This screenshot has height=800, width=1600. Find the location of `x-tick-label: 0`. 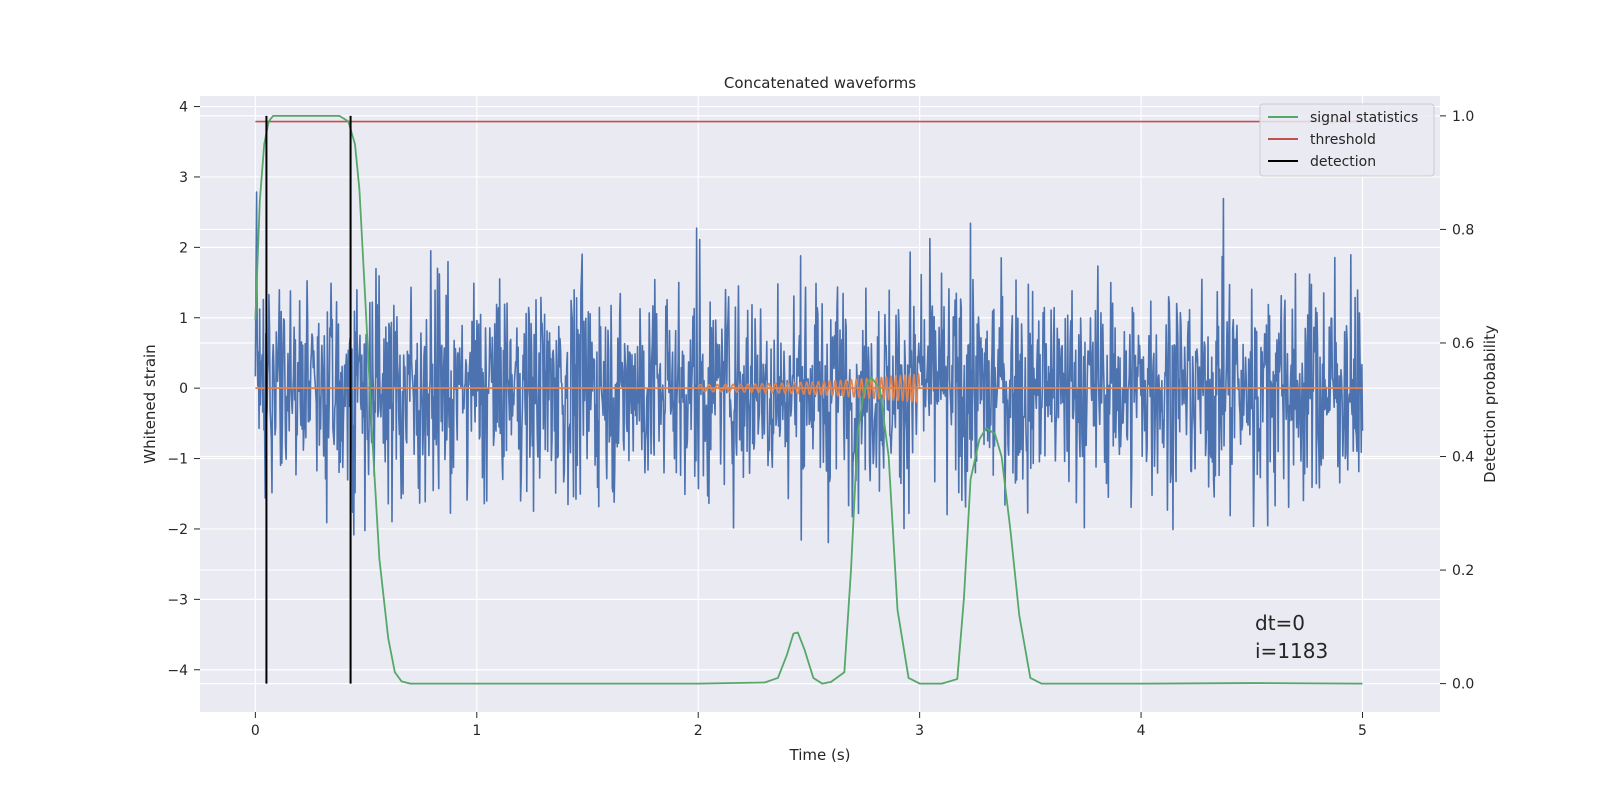

x-tick-label: 0 is located at coordinates (255, 731).